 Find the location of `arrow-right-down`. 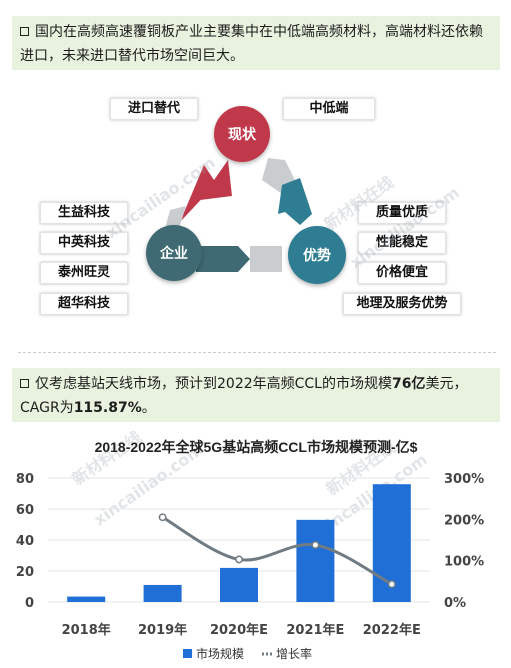

arrow-right-down is located at coordinates (295, 201).